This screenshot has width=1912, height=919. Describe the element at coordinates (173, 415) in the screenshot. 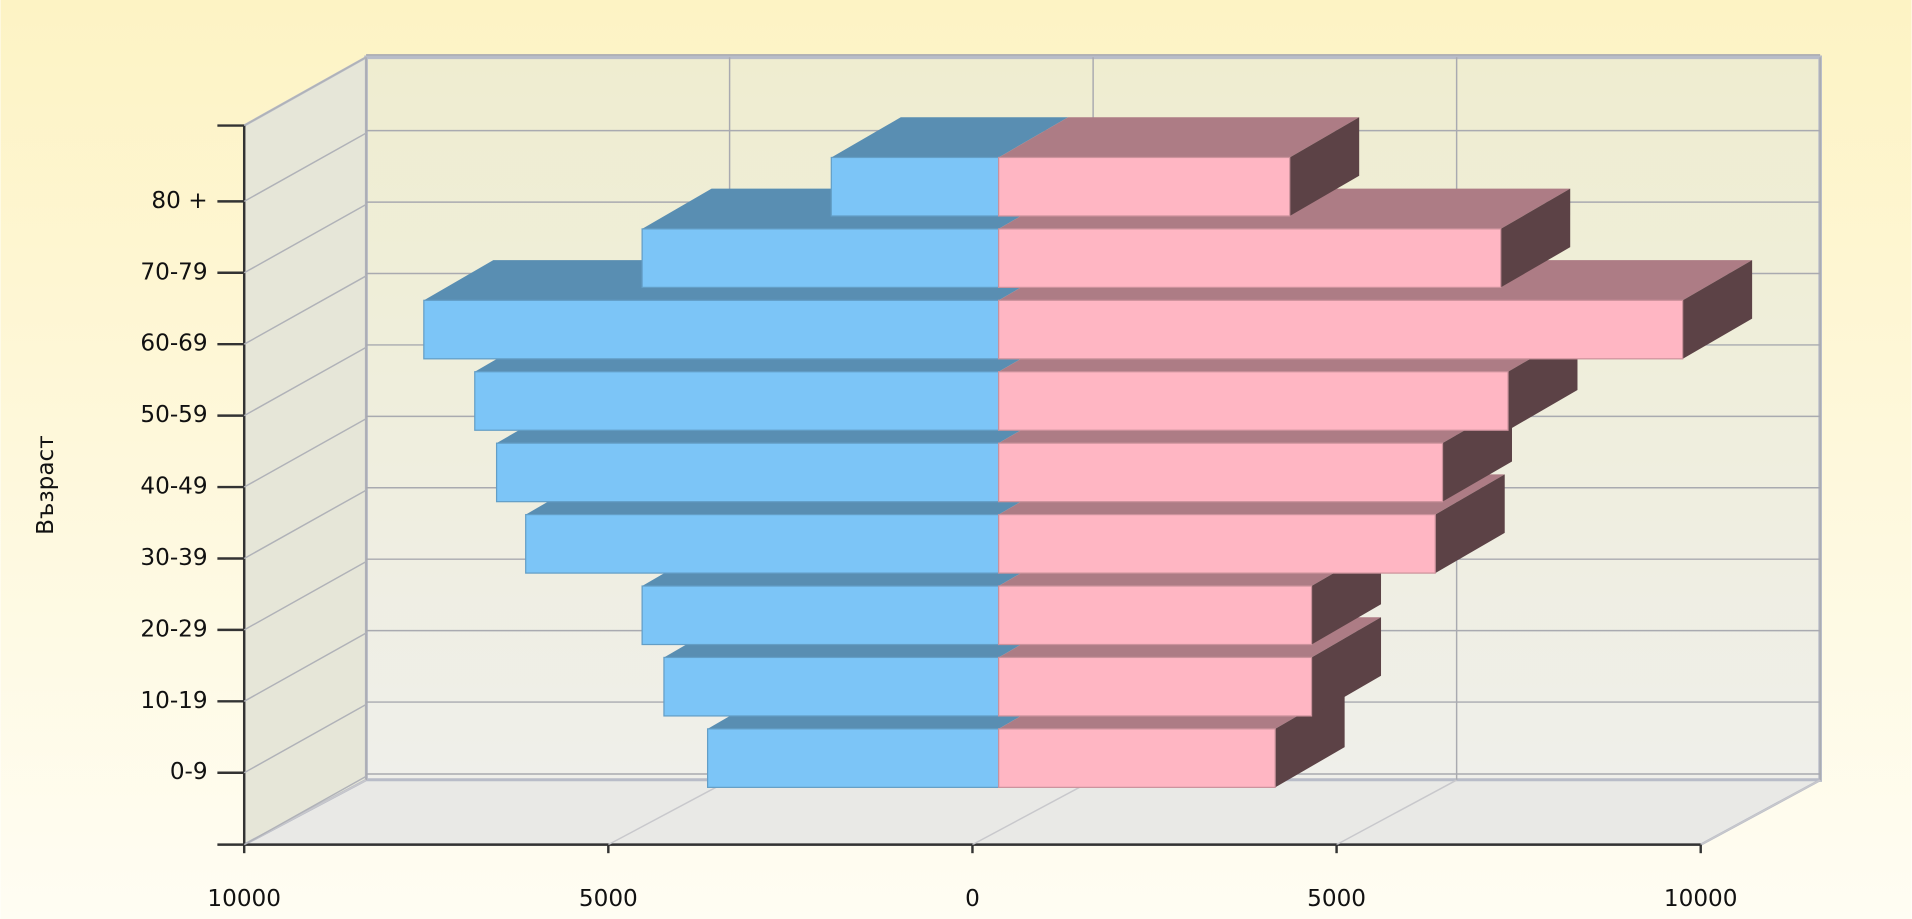

I see `y-tick-label: 50-59` at that location.